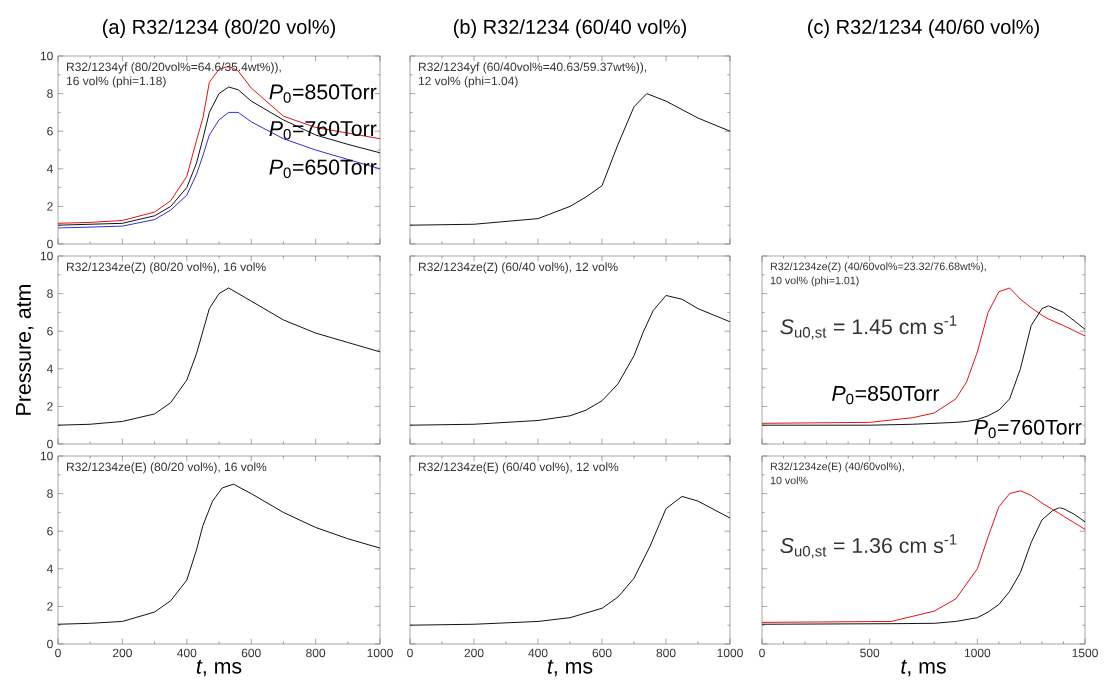 This screenshot has width=1106, height=696. Describe the element at coordinates (837, 467) in the screenshot. I see `annotation: R32/1234ze(E) (40/60vol%),` at that location.